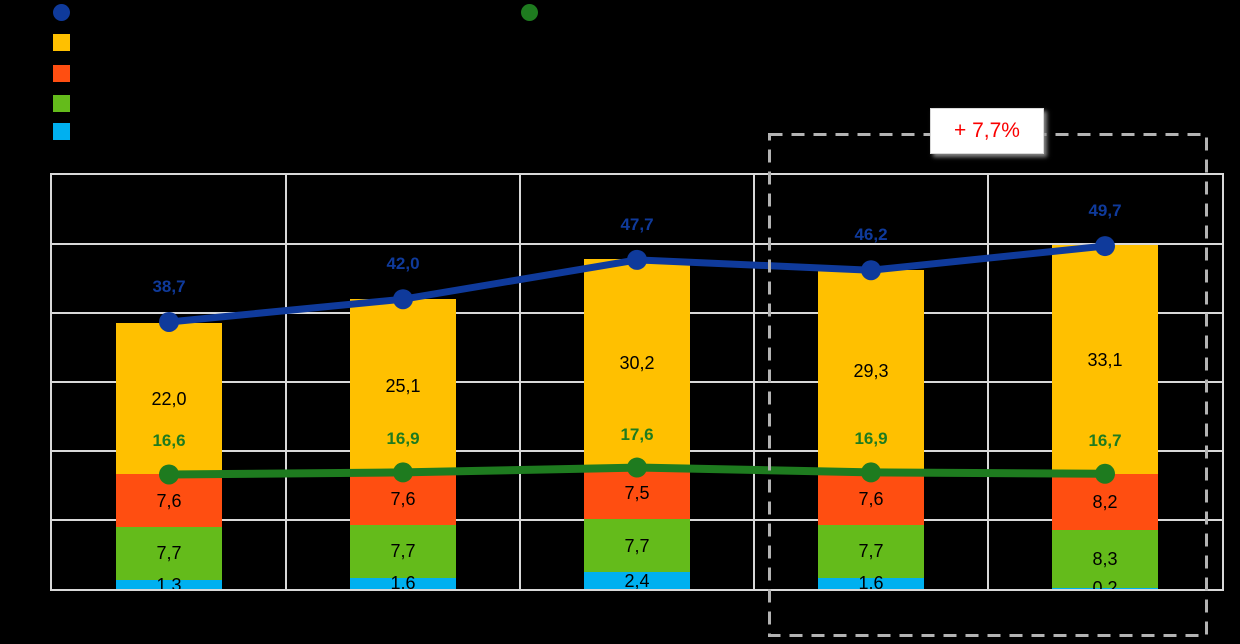 The image size is (1240, 644). I want to click on segment-value-label: 8,3, so click(1105, 558).